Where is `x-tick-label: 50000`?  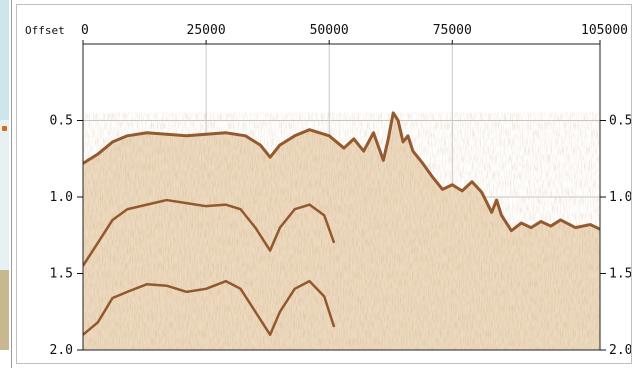
x-tick-label: 50000 is located at coordinates (329, 30).